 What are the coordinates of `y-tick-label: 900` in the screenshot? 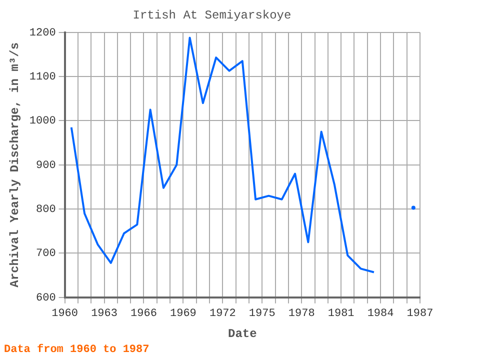 It's located at (46, 166).